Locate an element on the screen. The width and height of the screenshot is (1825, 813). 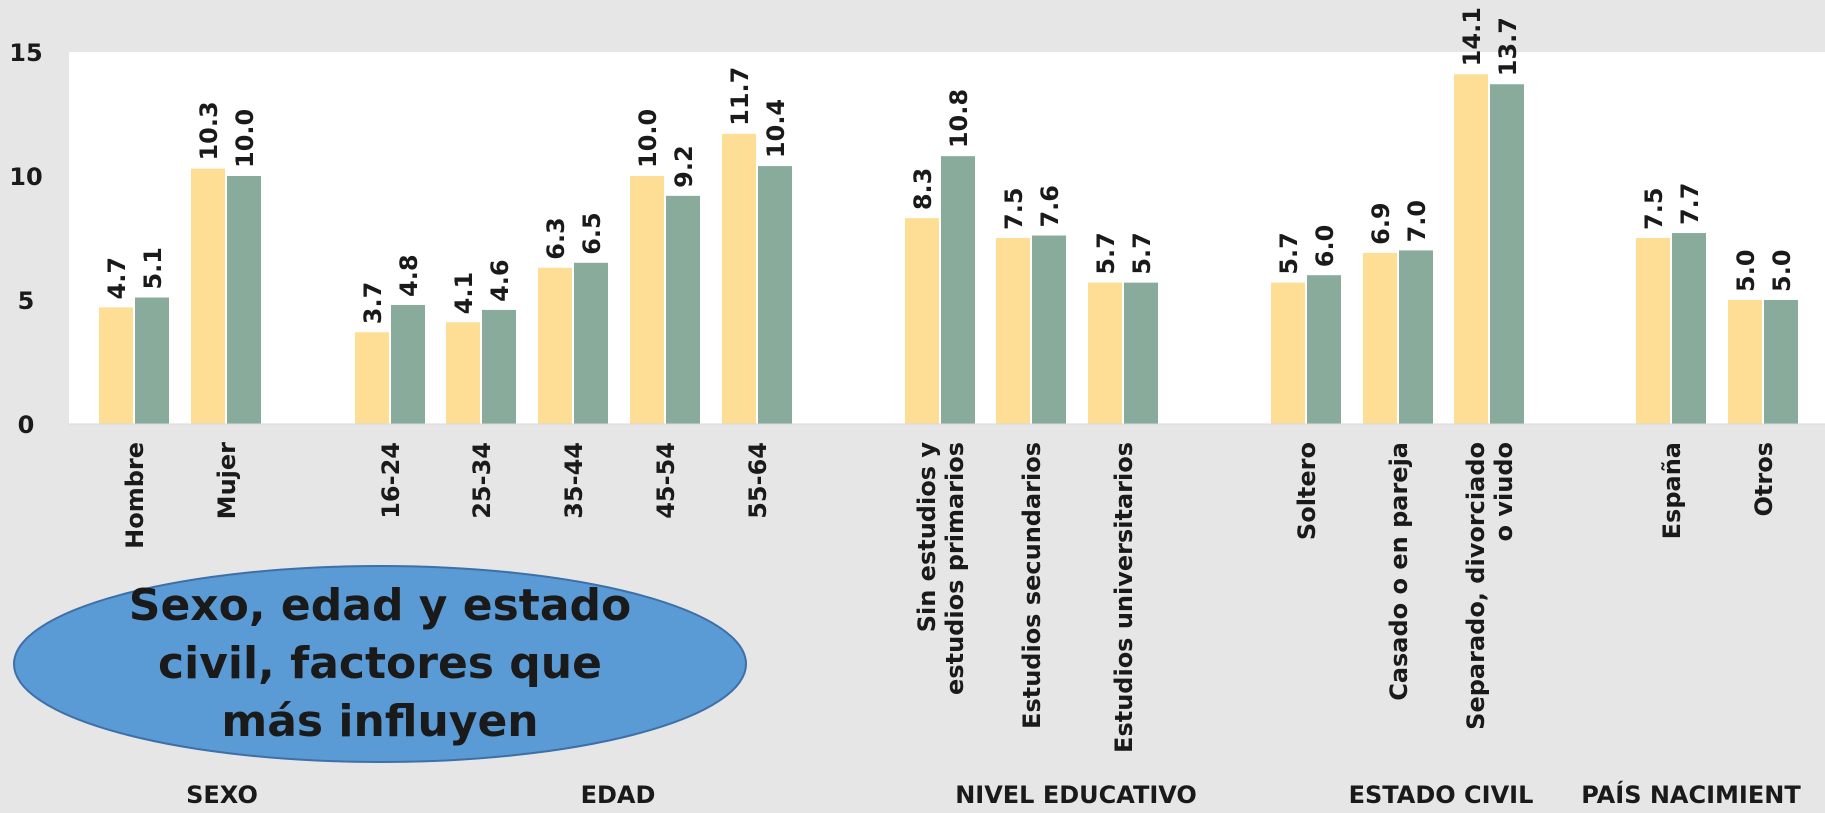
category-label: 25-34 is located at coordinates (482, 480).